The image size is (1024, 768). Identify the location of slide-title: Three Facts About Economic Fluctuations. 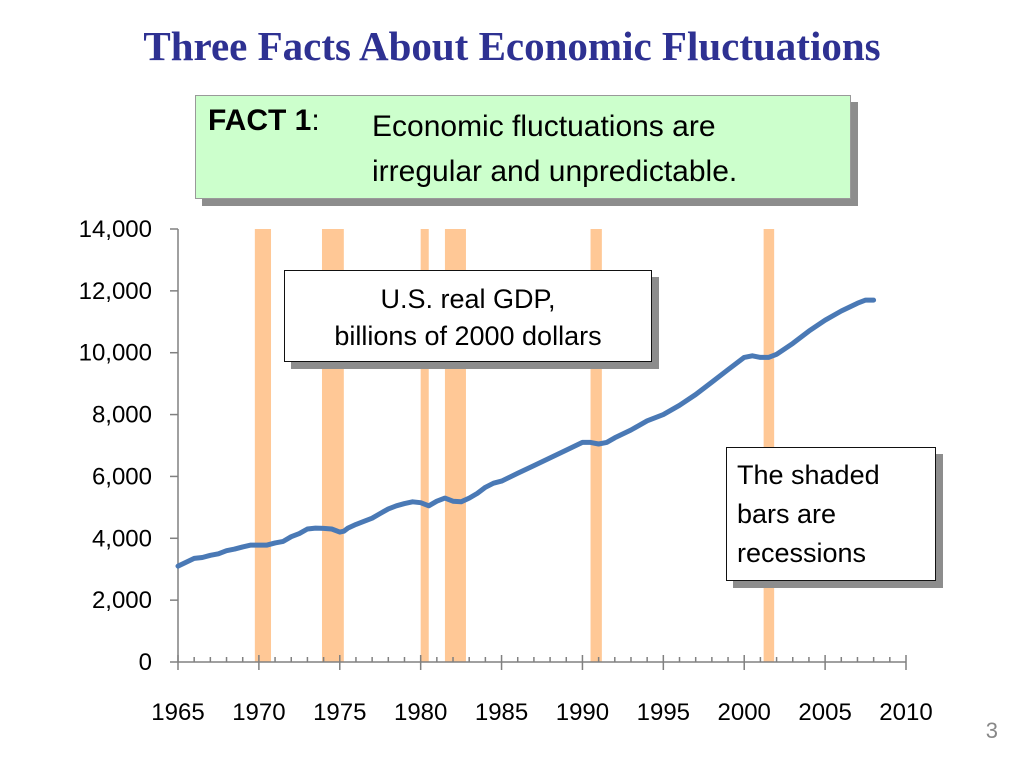
(512, 46).